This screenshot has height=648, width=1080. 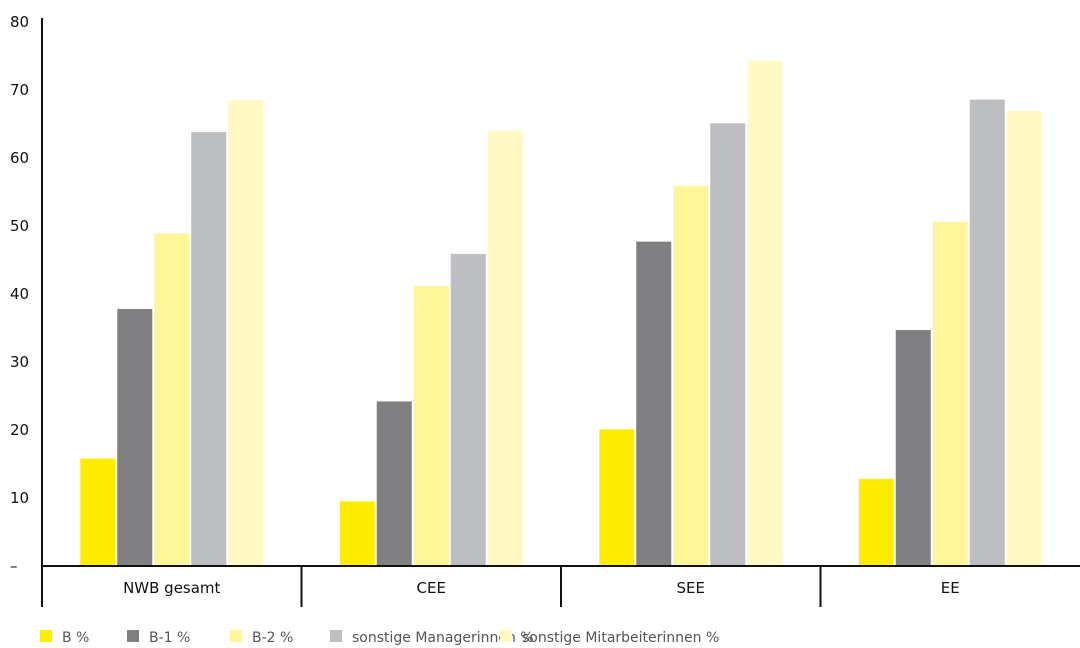 I want to click on legend-label: sonstige Mitarbeiterinnen %, so click(x=620, y=638).